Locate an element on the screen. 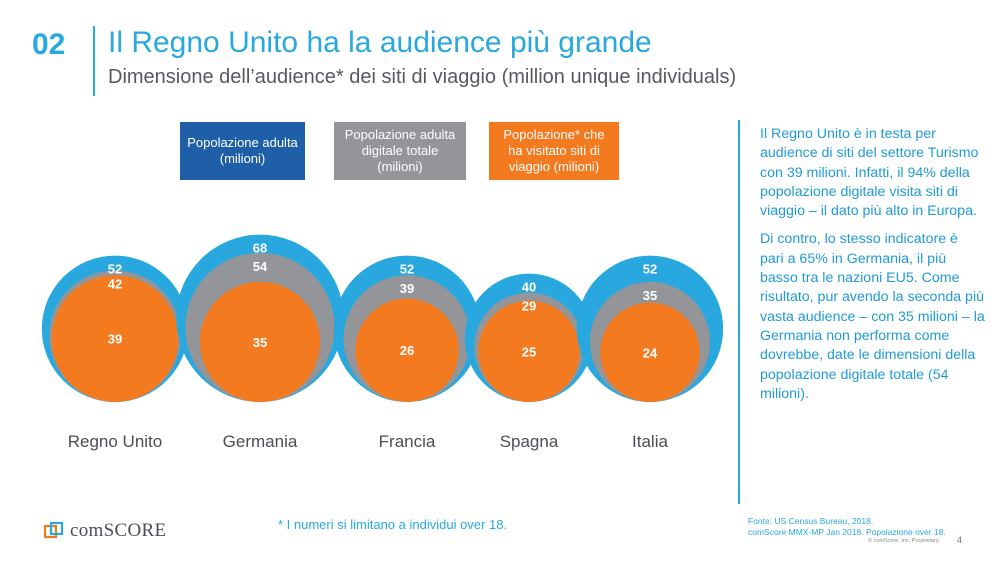 Image resolution: width=1000 pixels, height=562 pixels. bubble-value-label: 40 is located at coordinates (529, 287).